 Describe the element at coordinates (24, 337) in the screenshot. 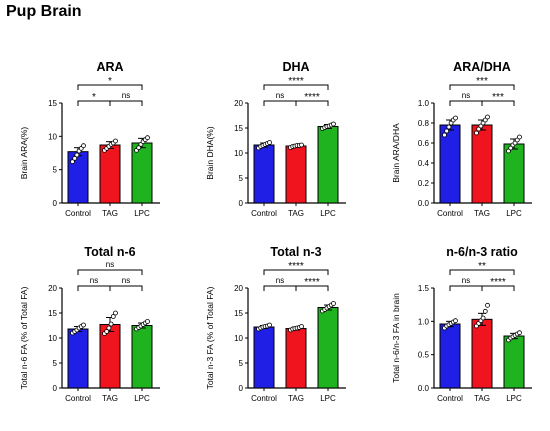

I see `y-axis-label: Total n-6 FA (% of Total FA)` at that location.